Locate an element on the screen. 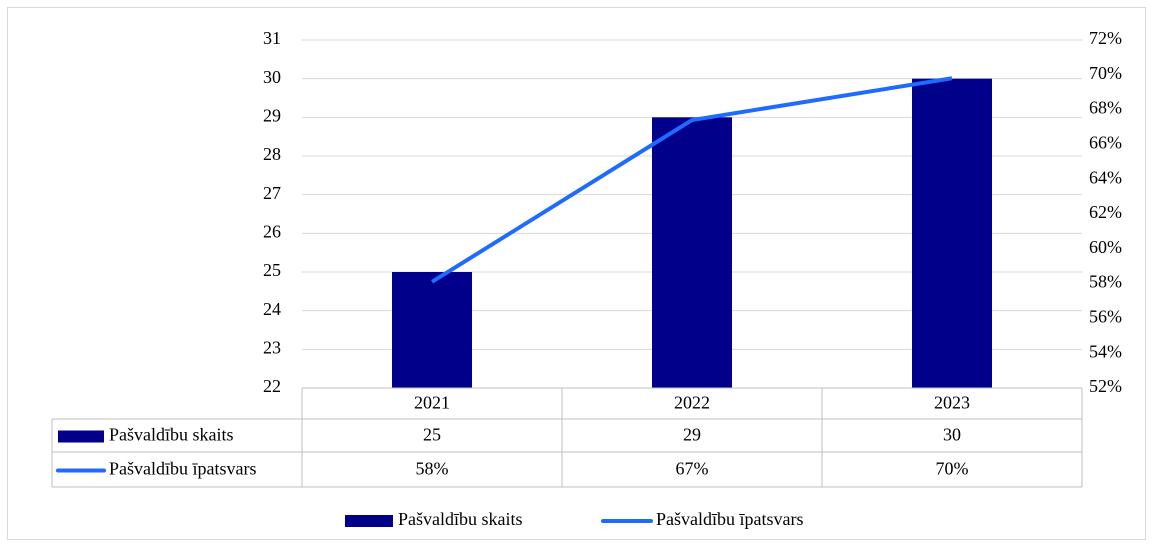 Image resolution: width=1152 pixels, height=548 pixels. table-row-label: Pašvaldību skaits is located at coordinates (171, 435).